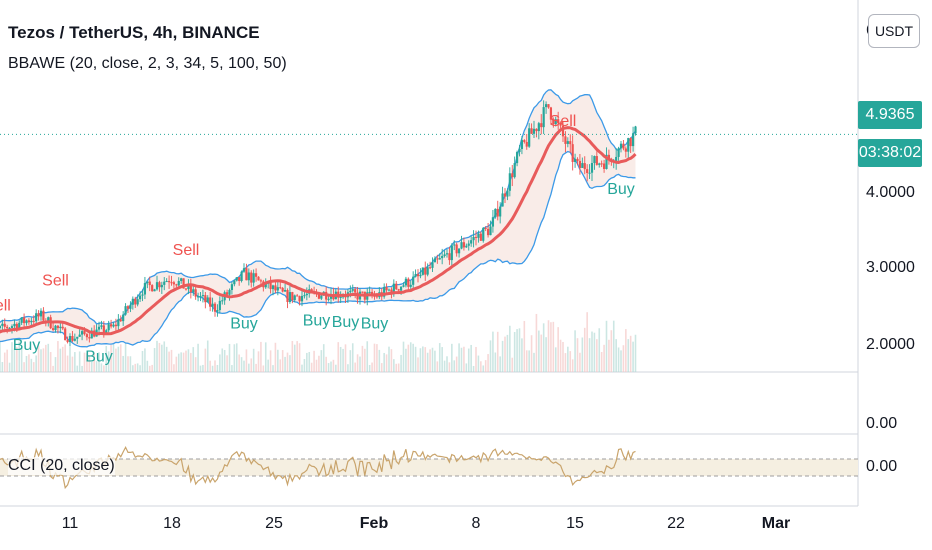  What do you see at coordinates (676, 523) in the screenshot?
I see `time-axis-label: 22` at bounding box center [676, 523].